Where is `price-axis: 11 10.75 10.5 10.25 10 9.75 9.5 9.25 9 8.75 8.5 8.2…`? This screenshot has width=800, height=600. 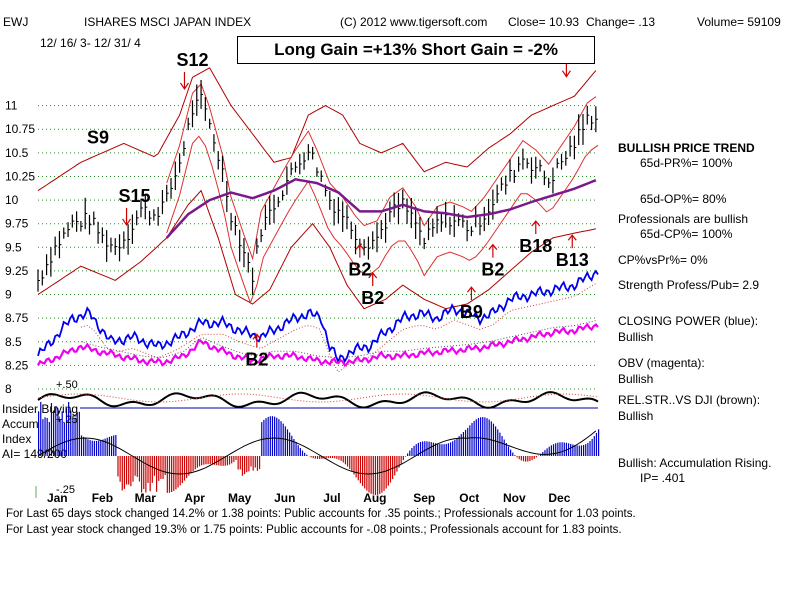 price-axis: 11 10.75 10.5 10.25 10 9.75 9.5 9.25 9 8.75 8.5 8.2… is located at coordinates (20, 247).